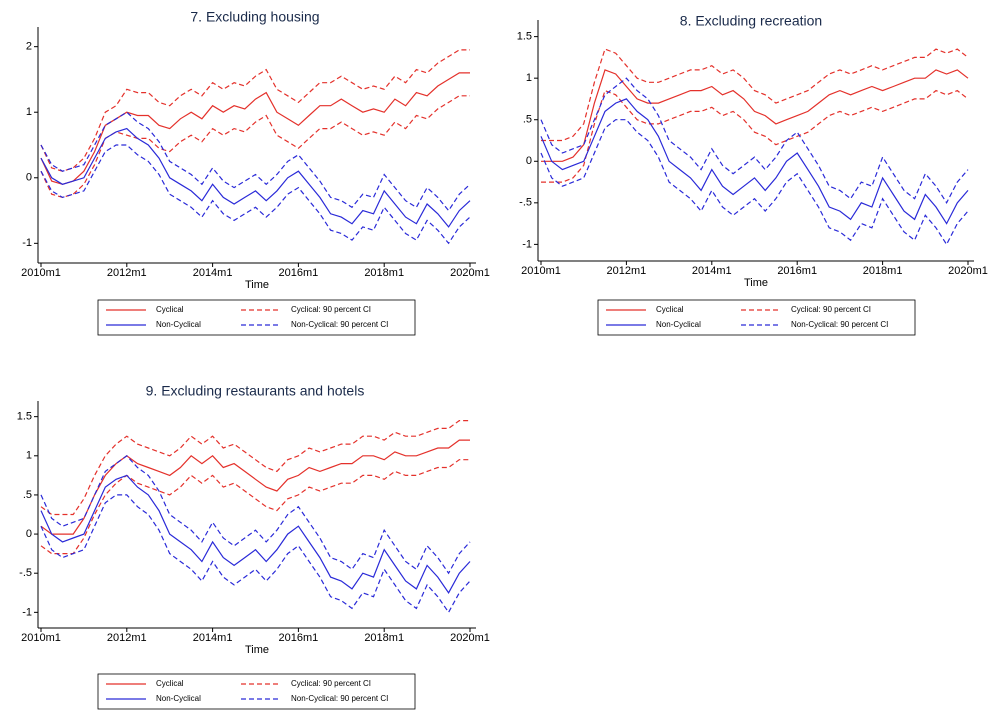 This screenshot has width=994, height=713. Describe the element at coordinates (751, 21) in the screenshot. I see `chart-title: 8. Excluding recreation` at that location.